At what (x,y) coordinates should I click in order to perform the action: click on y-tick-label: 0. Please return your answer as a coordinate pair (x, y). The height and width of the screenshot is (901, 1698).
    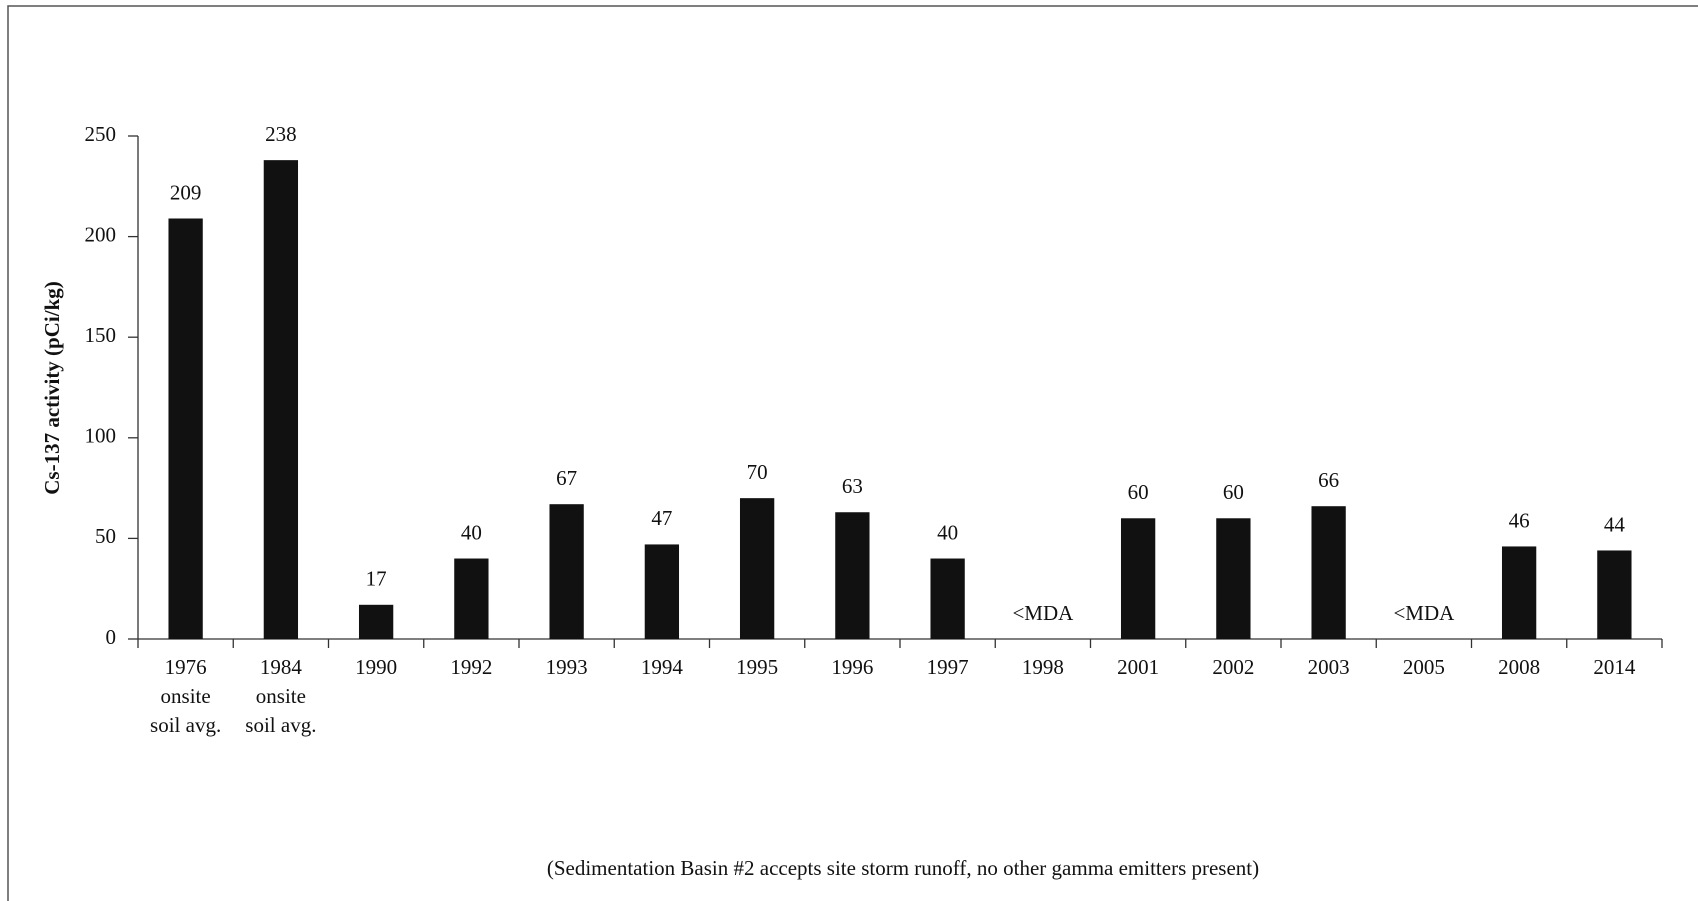
    Looking at the image, I should click on (111, 637).